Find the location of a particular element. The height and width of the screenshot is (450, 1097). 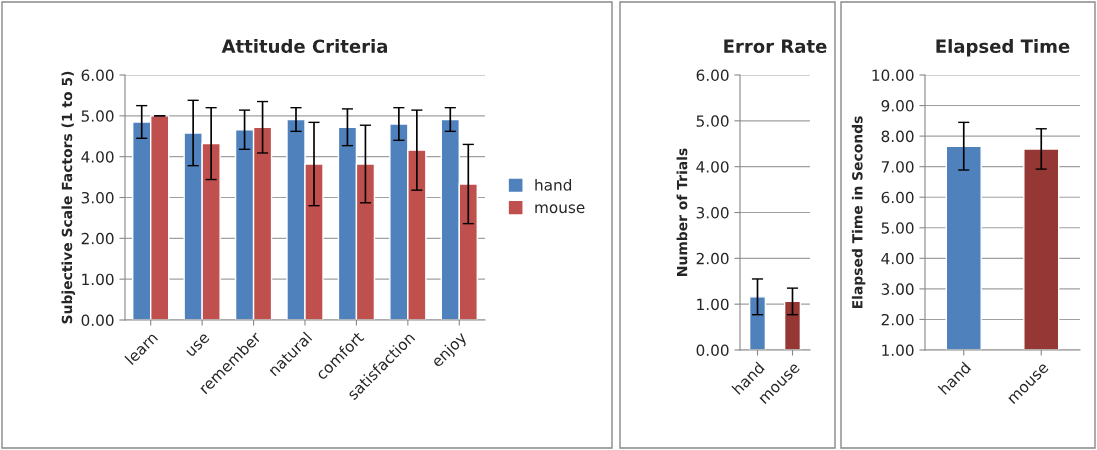

y-tick-label: 9.00 is located at coordinates (897, 106).